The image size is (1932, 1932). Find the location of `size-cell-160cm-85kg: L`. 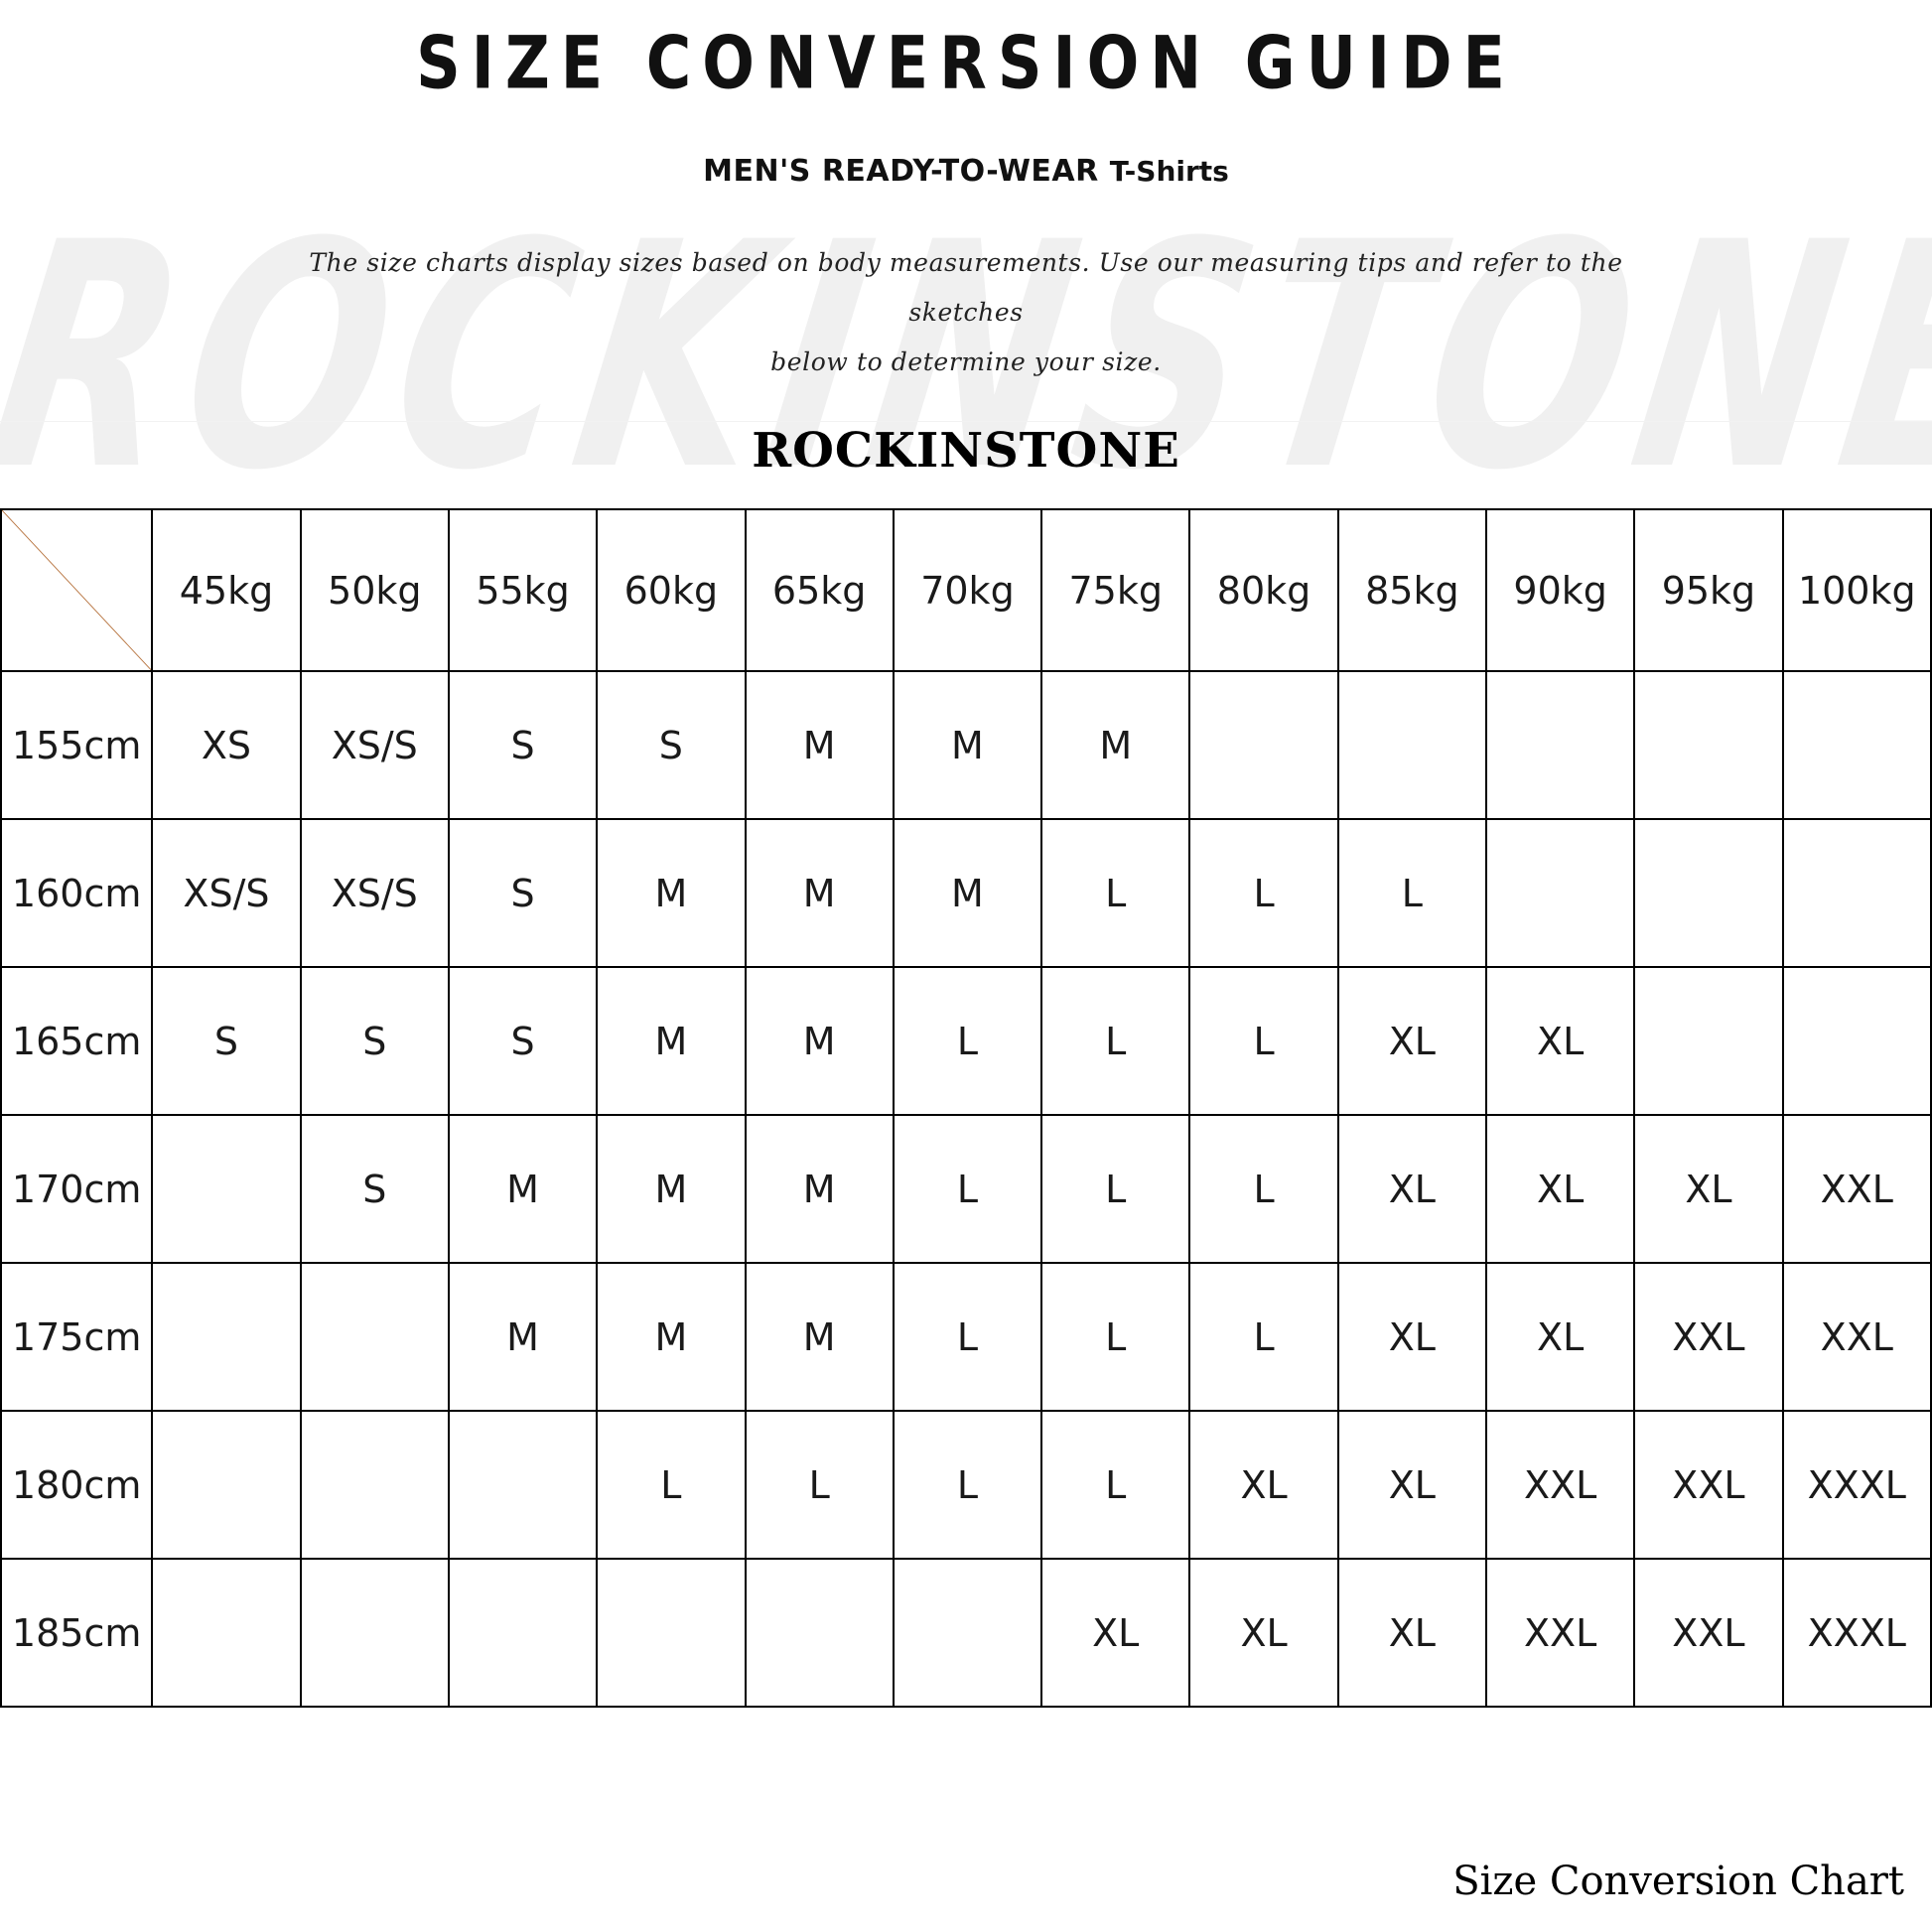

size-cell-160cm-85kg: L is located at coordinates (1411, 893).